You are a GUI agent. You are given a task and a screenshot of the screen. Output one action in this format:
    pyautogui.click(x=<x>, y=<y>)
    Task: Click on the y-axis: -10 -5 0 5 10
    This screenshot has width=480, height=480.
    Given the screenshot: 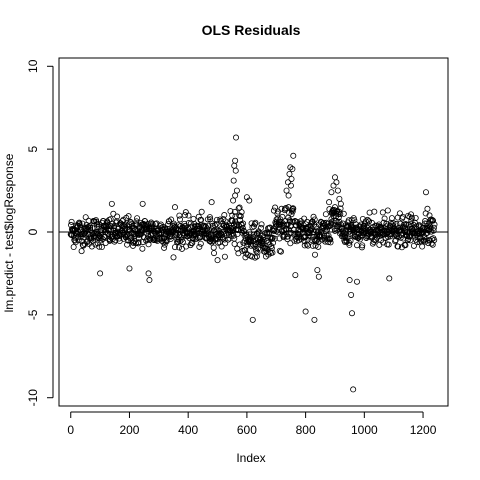 What is the action you would take?
    pyautogui.click(x=40, y=232)
    